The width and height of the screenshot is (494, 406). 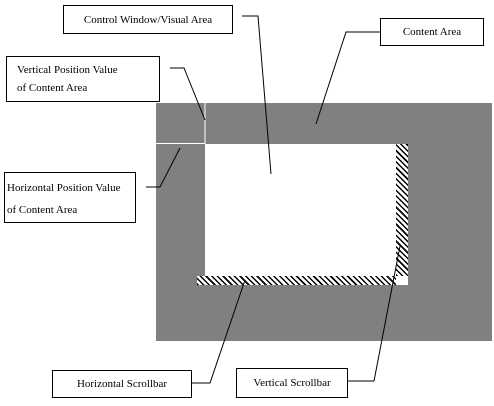 I want to click on vertical-position-label: Vertical Position Value of Content Area, so click(x=83, y=79).